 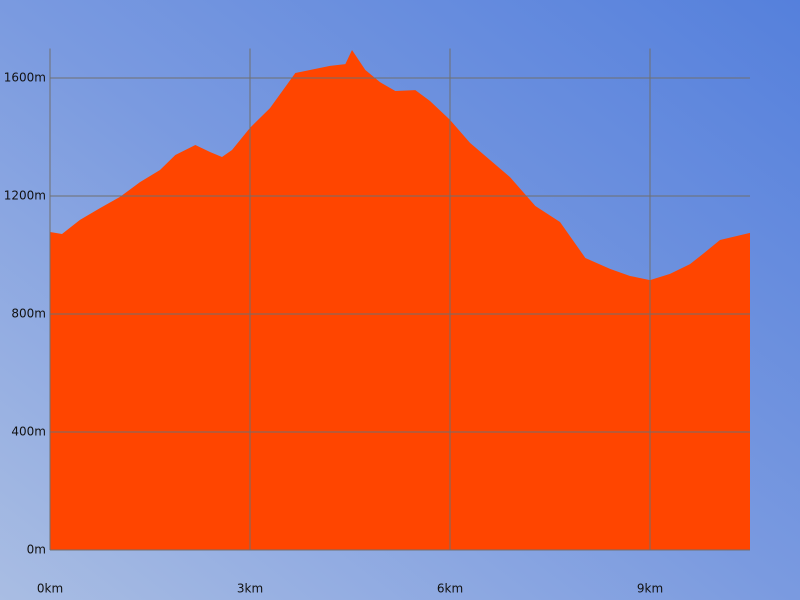 I want to click on x-tick-label: 0km, so click(x=50, y=589).